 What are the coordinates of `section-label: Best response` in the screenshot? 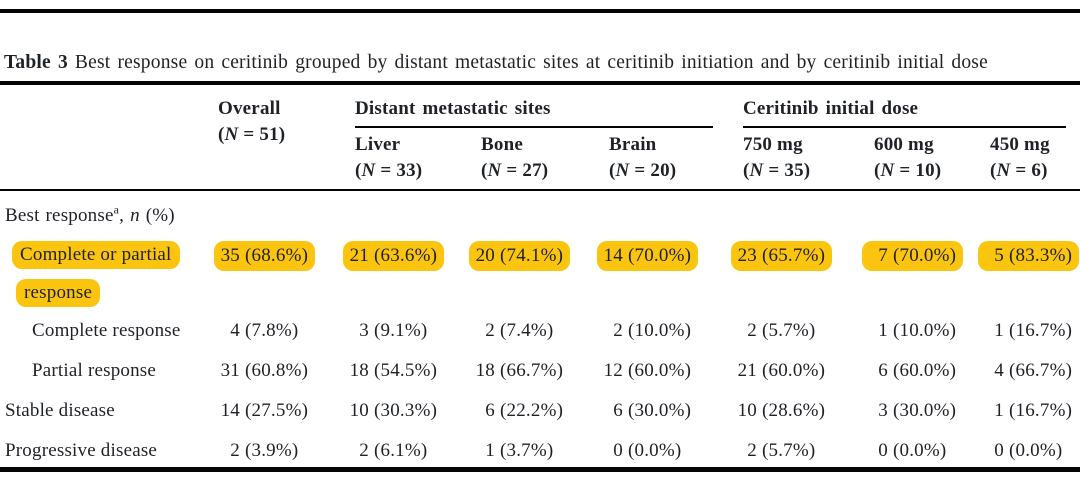 It's located at (59, 215).